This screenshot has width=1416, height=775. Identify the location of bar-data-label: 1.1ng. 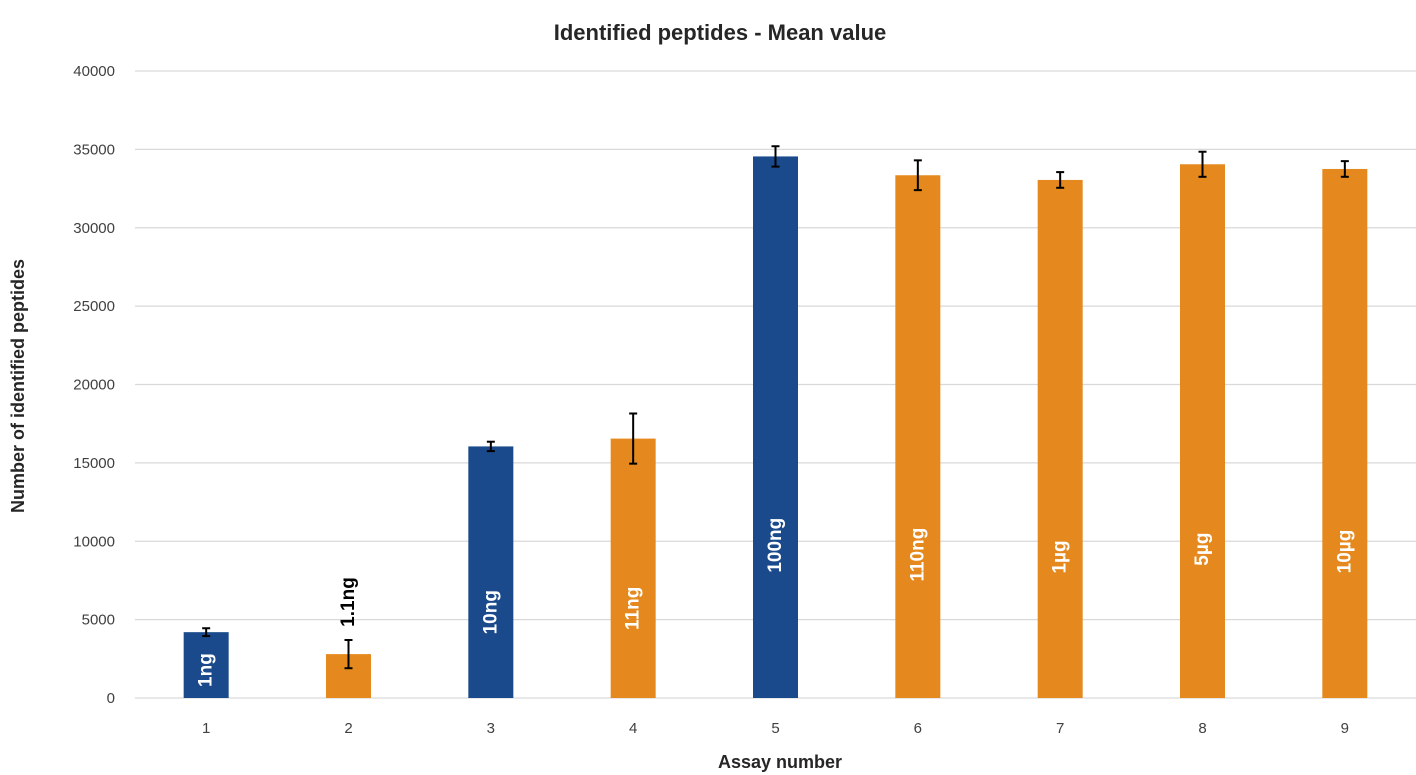
(348, 602).